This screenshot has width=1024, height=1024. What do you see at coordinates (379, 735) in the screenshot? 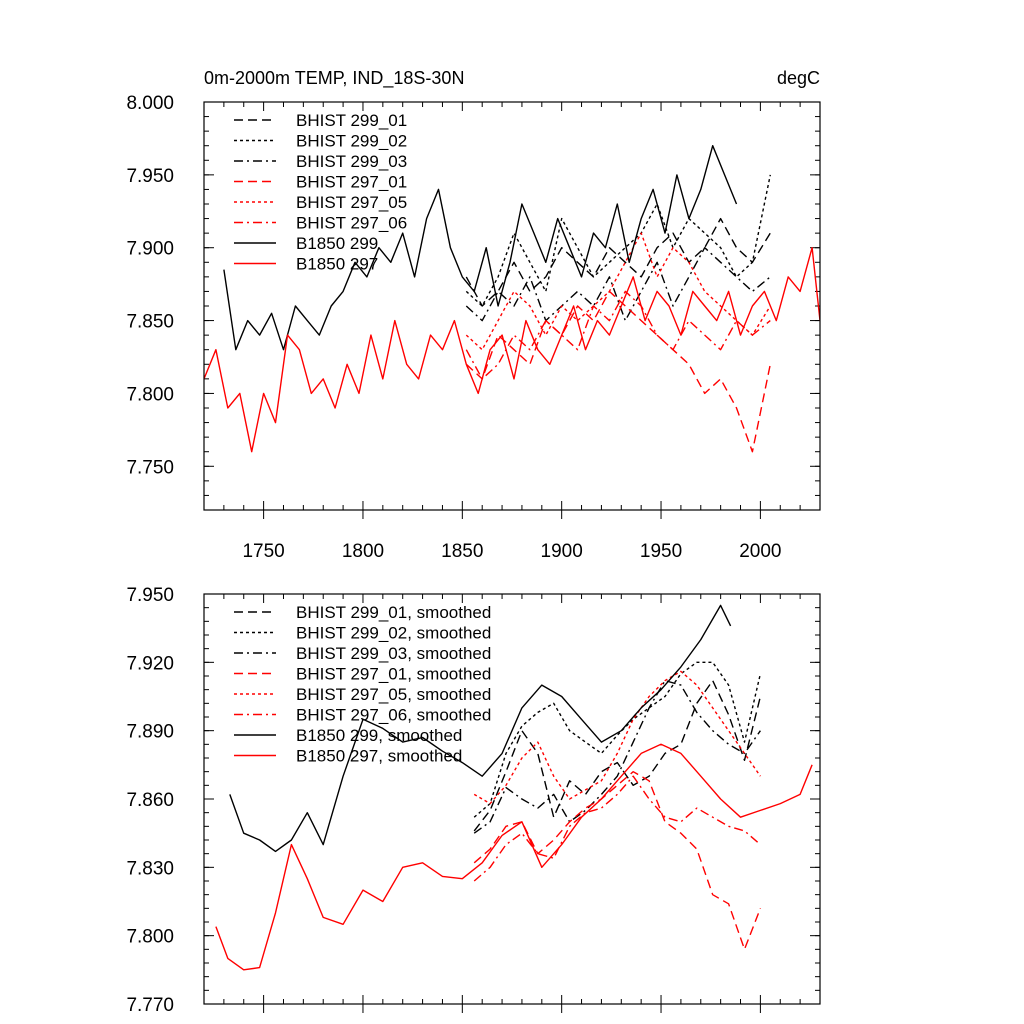
I see `legend-label: B1850 299, smoothed` at bounding box center [379, 735].